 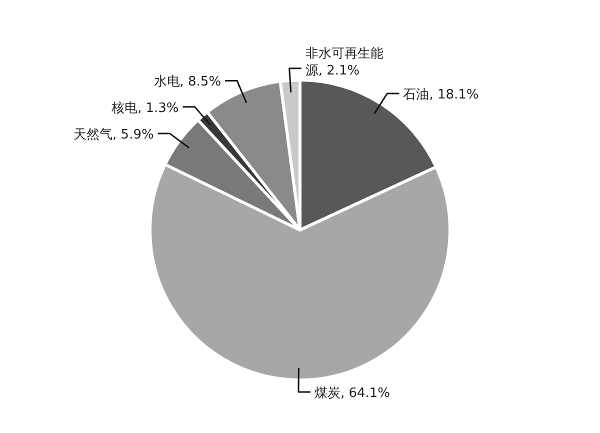 What do you see at coordinates (114, 135) in the screenshot?
I see `slice-label: 天然气, 5.9%` at bounding box center [114, 135].